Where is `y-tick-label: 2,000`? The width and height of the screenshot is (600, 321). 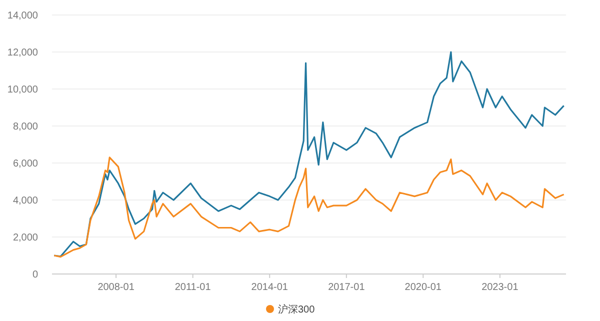 y-tick-label: 2,000 is located at coordinates (25, 238).